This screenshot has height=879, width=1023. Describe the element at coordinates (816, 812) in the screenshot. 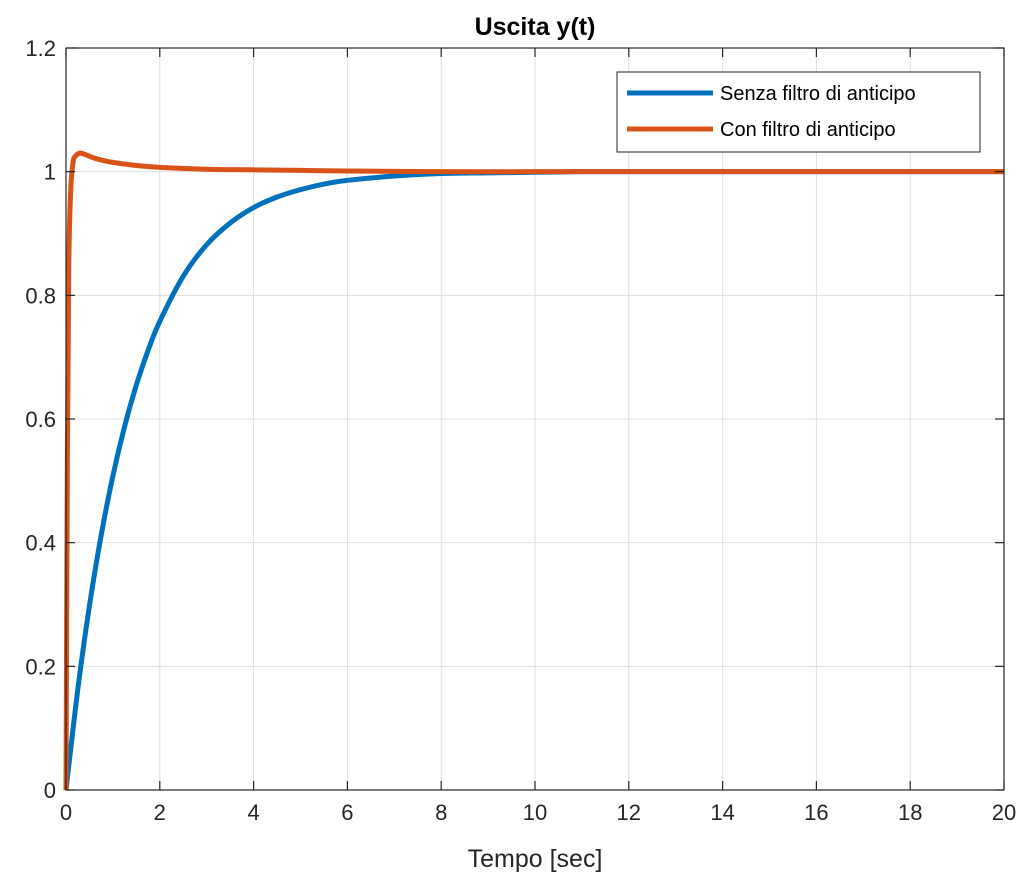

I see `x-tick-label: 16` at that location.